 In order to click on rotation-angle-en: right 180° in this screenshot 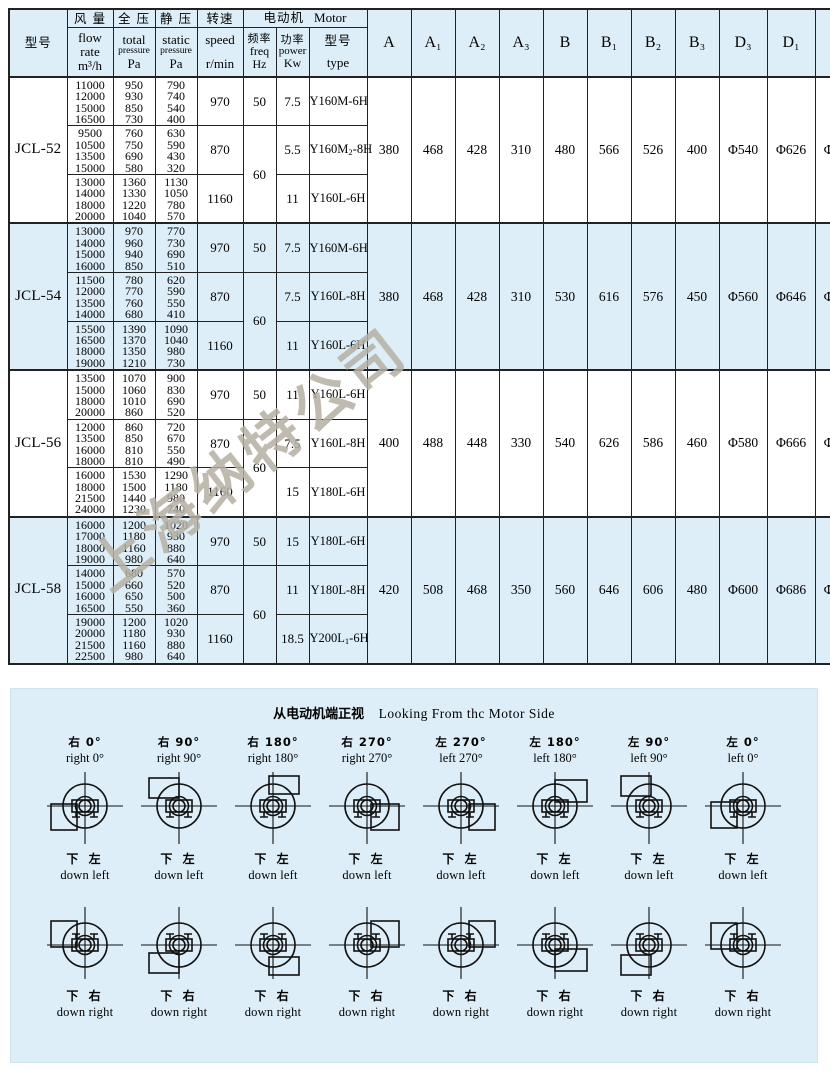, I will do `click(273, 758)`.